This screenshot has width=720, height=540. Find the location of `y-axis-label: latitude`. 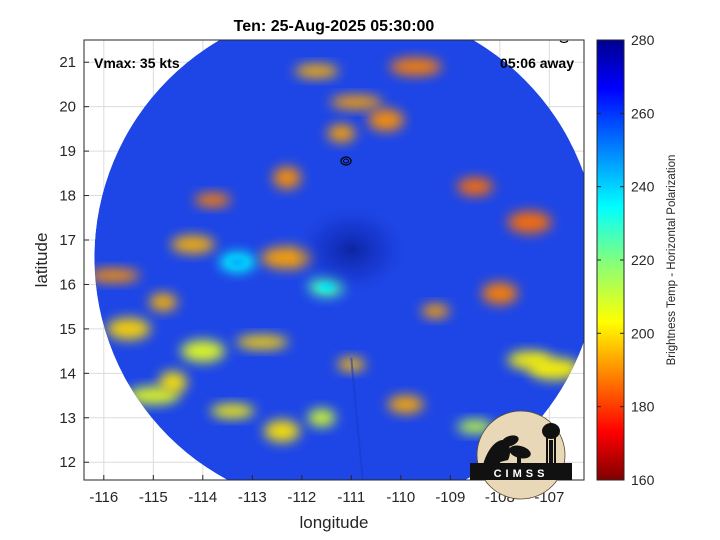

y-axis-label: latitude is located at coordinates (41, 260).